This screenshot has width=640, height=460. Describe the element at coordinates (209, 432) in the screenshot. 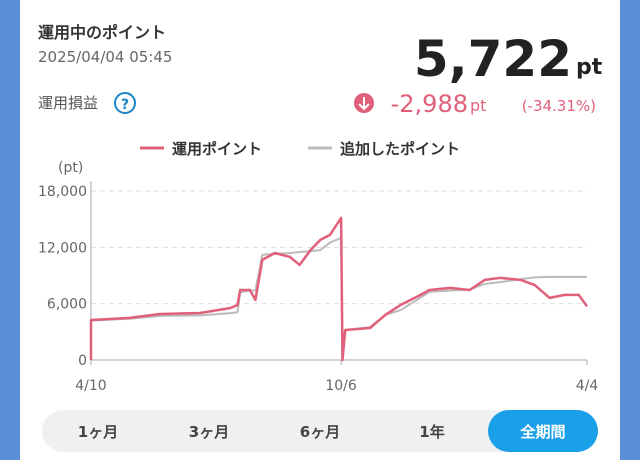

I see `tab-label: 3ヶ月` at that location.